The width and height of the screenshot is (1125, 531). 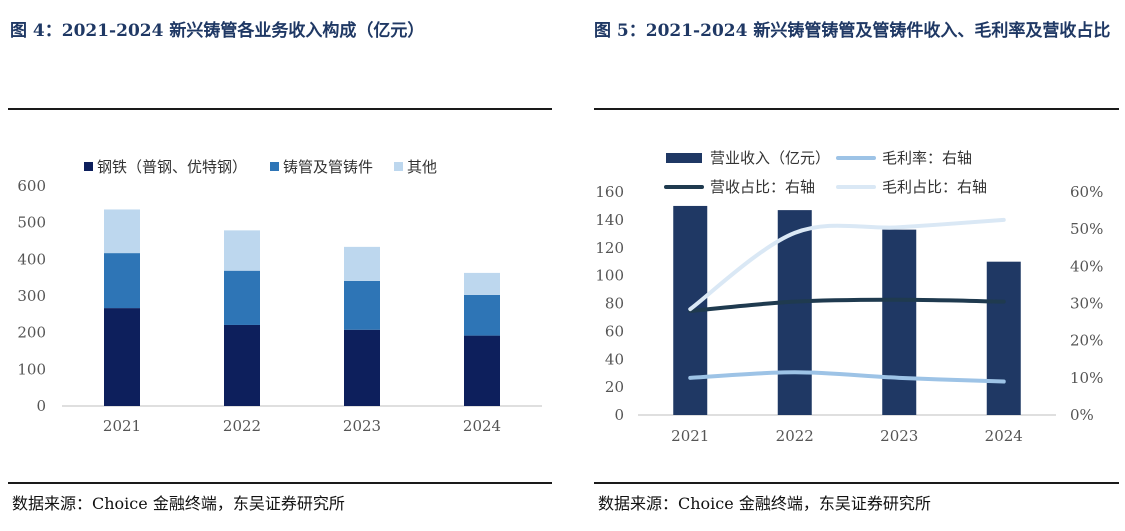 I want to click on y-tick-label: 200, so click(x=31, y=333).